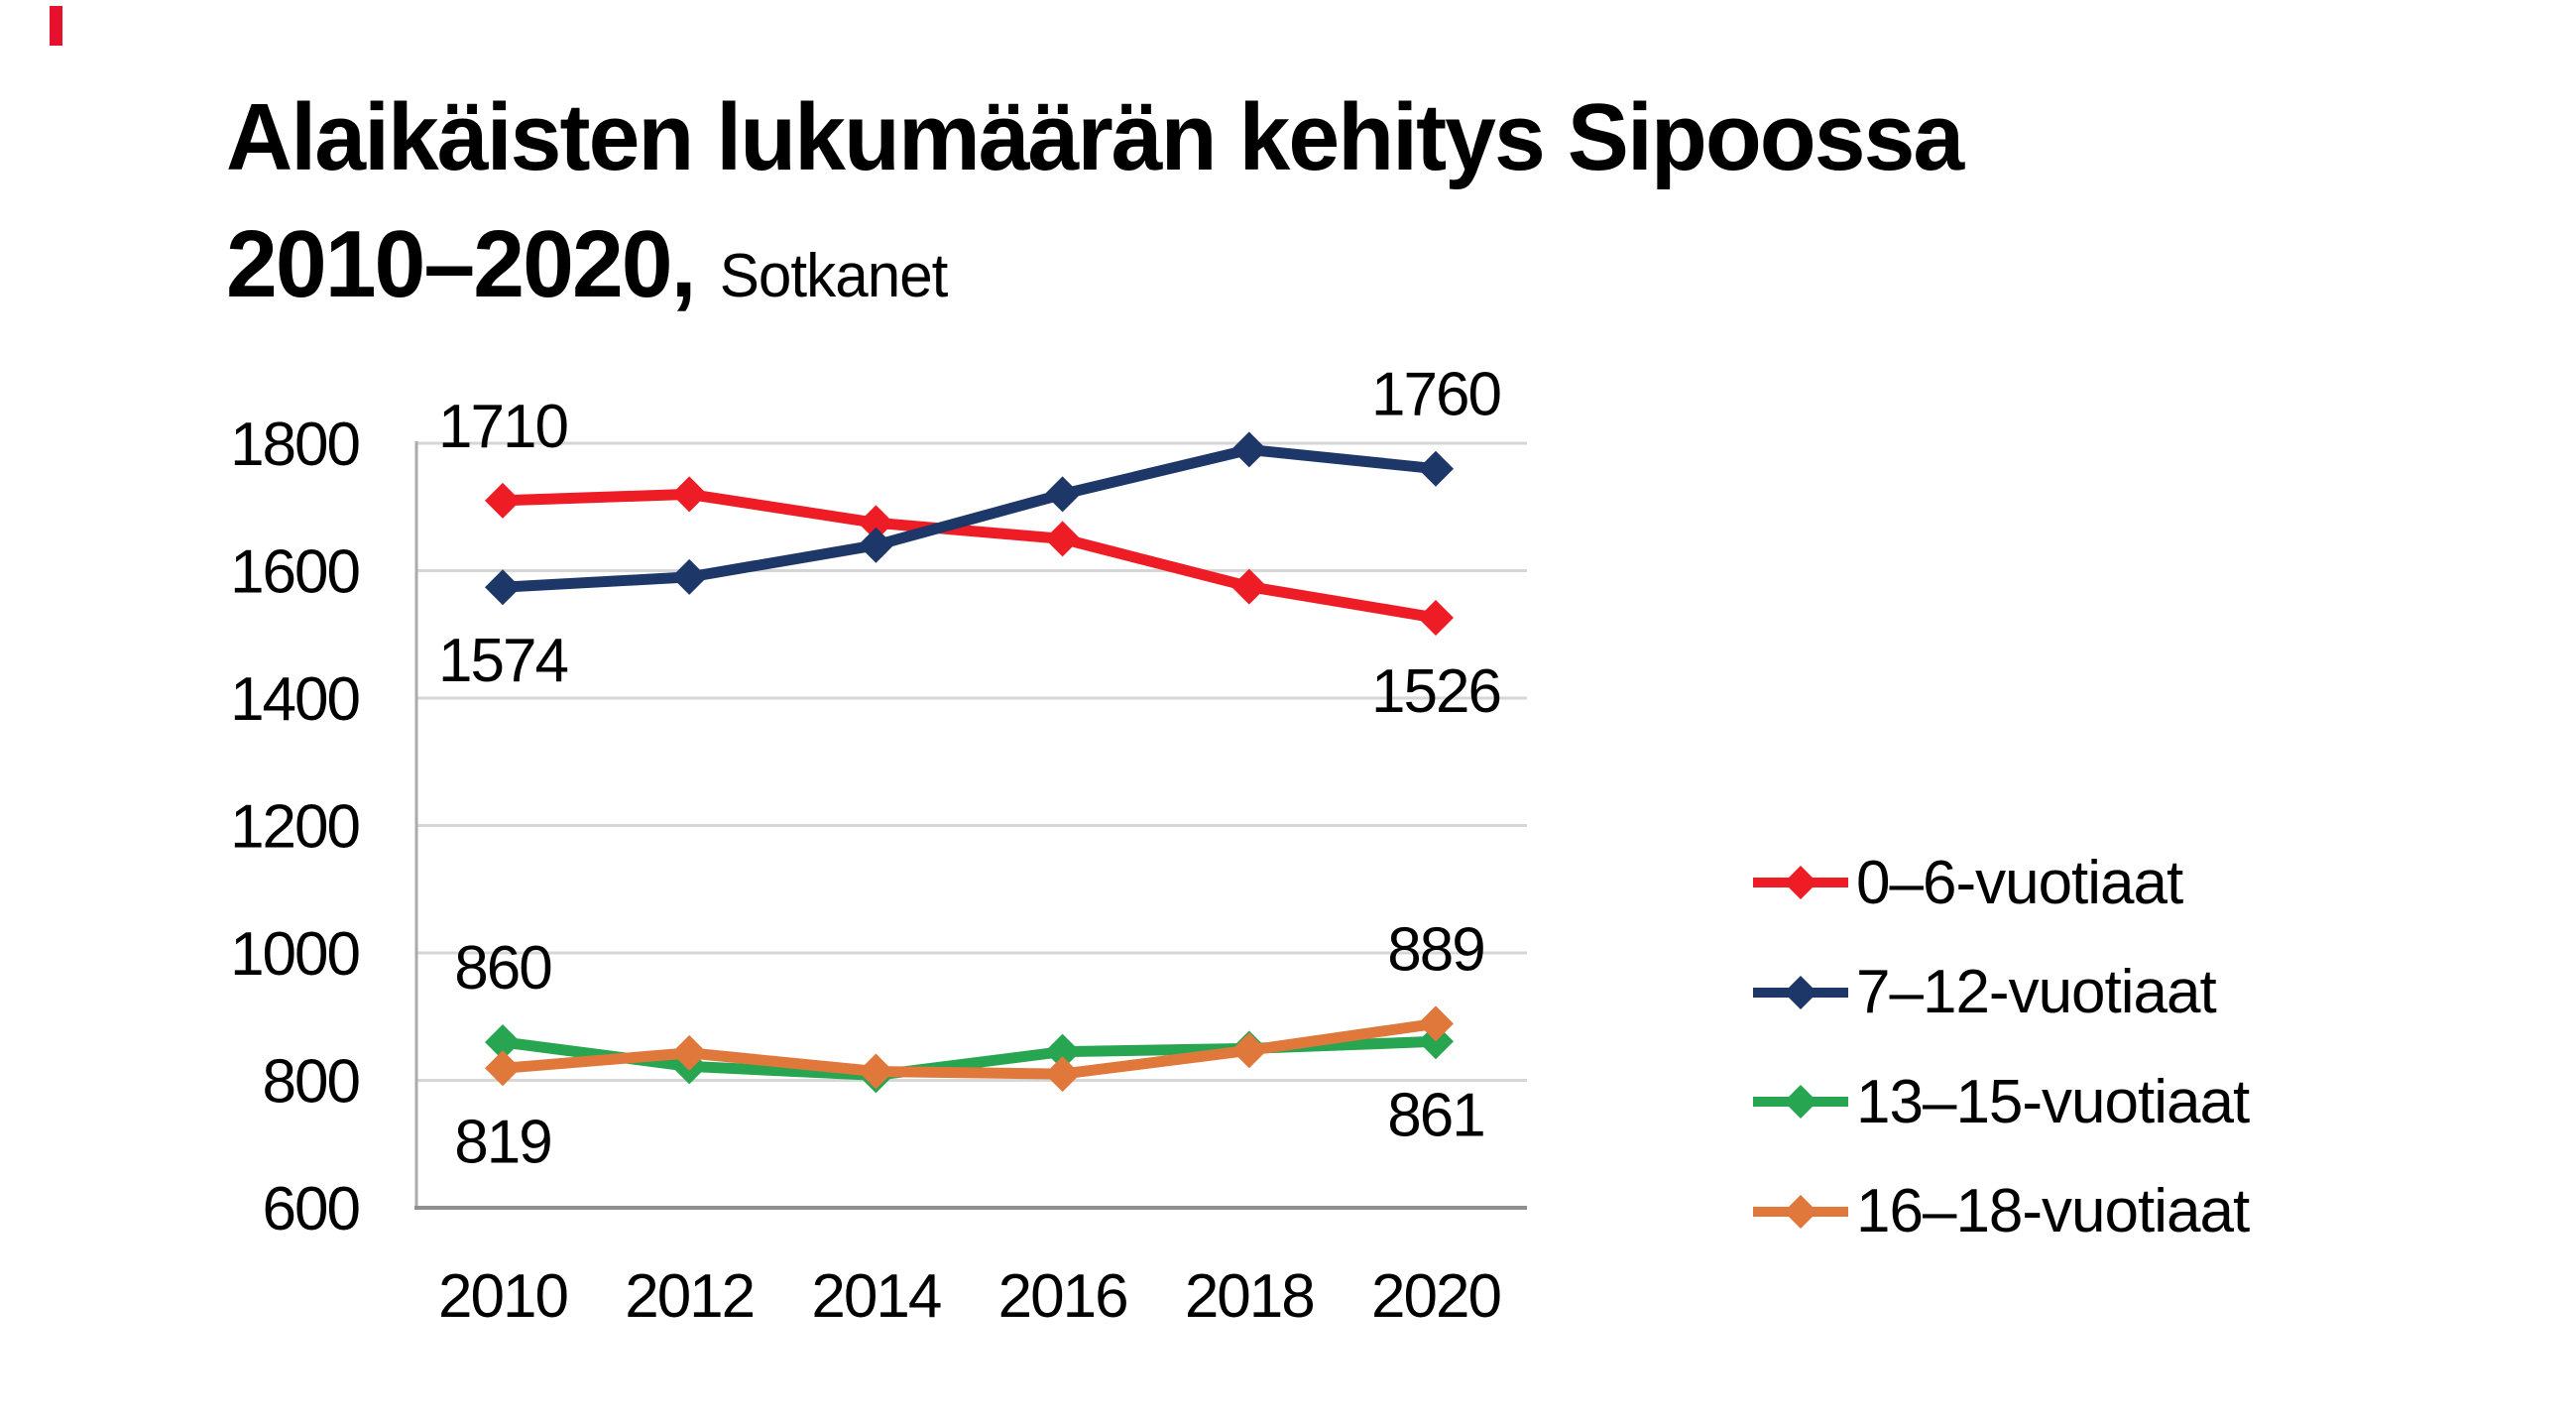  What do you see at coordinates (462, 264) in the screenshot?
I see `chart-title-line2: 2010–2020,` at bounding box center [462, 264].